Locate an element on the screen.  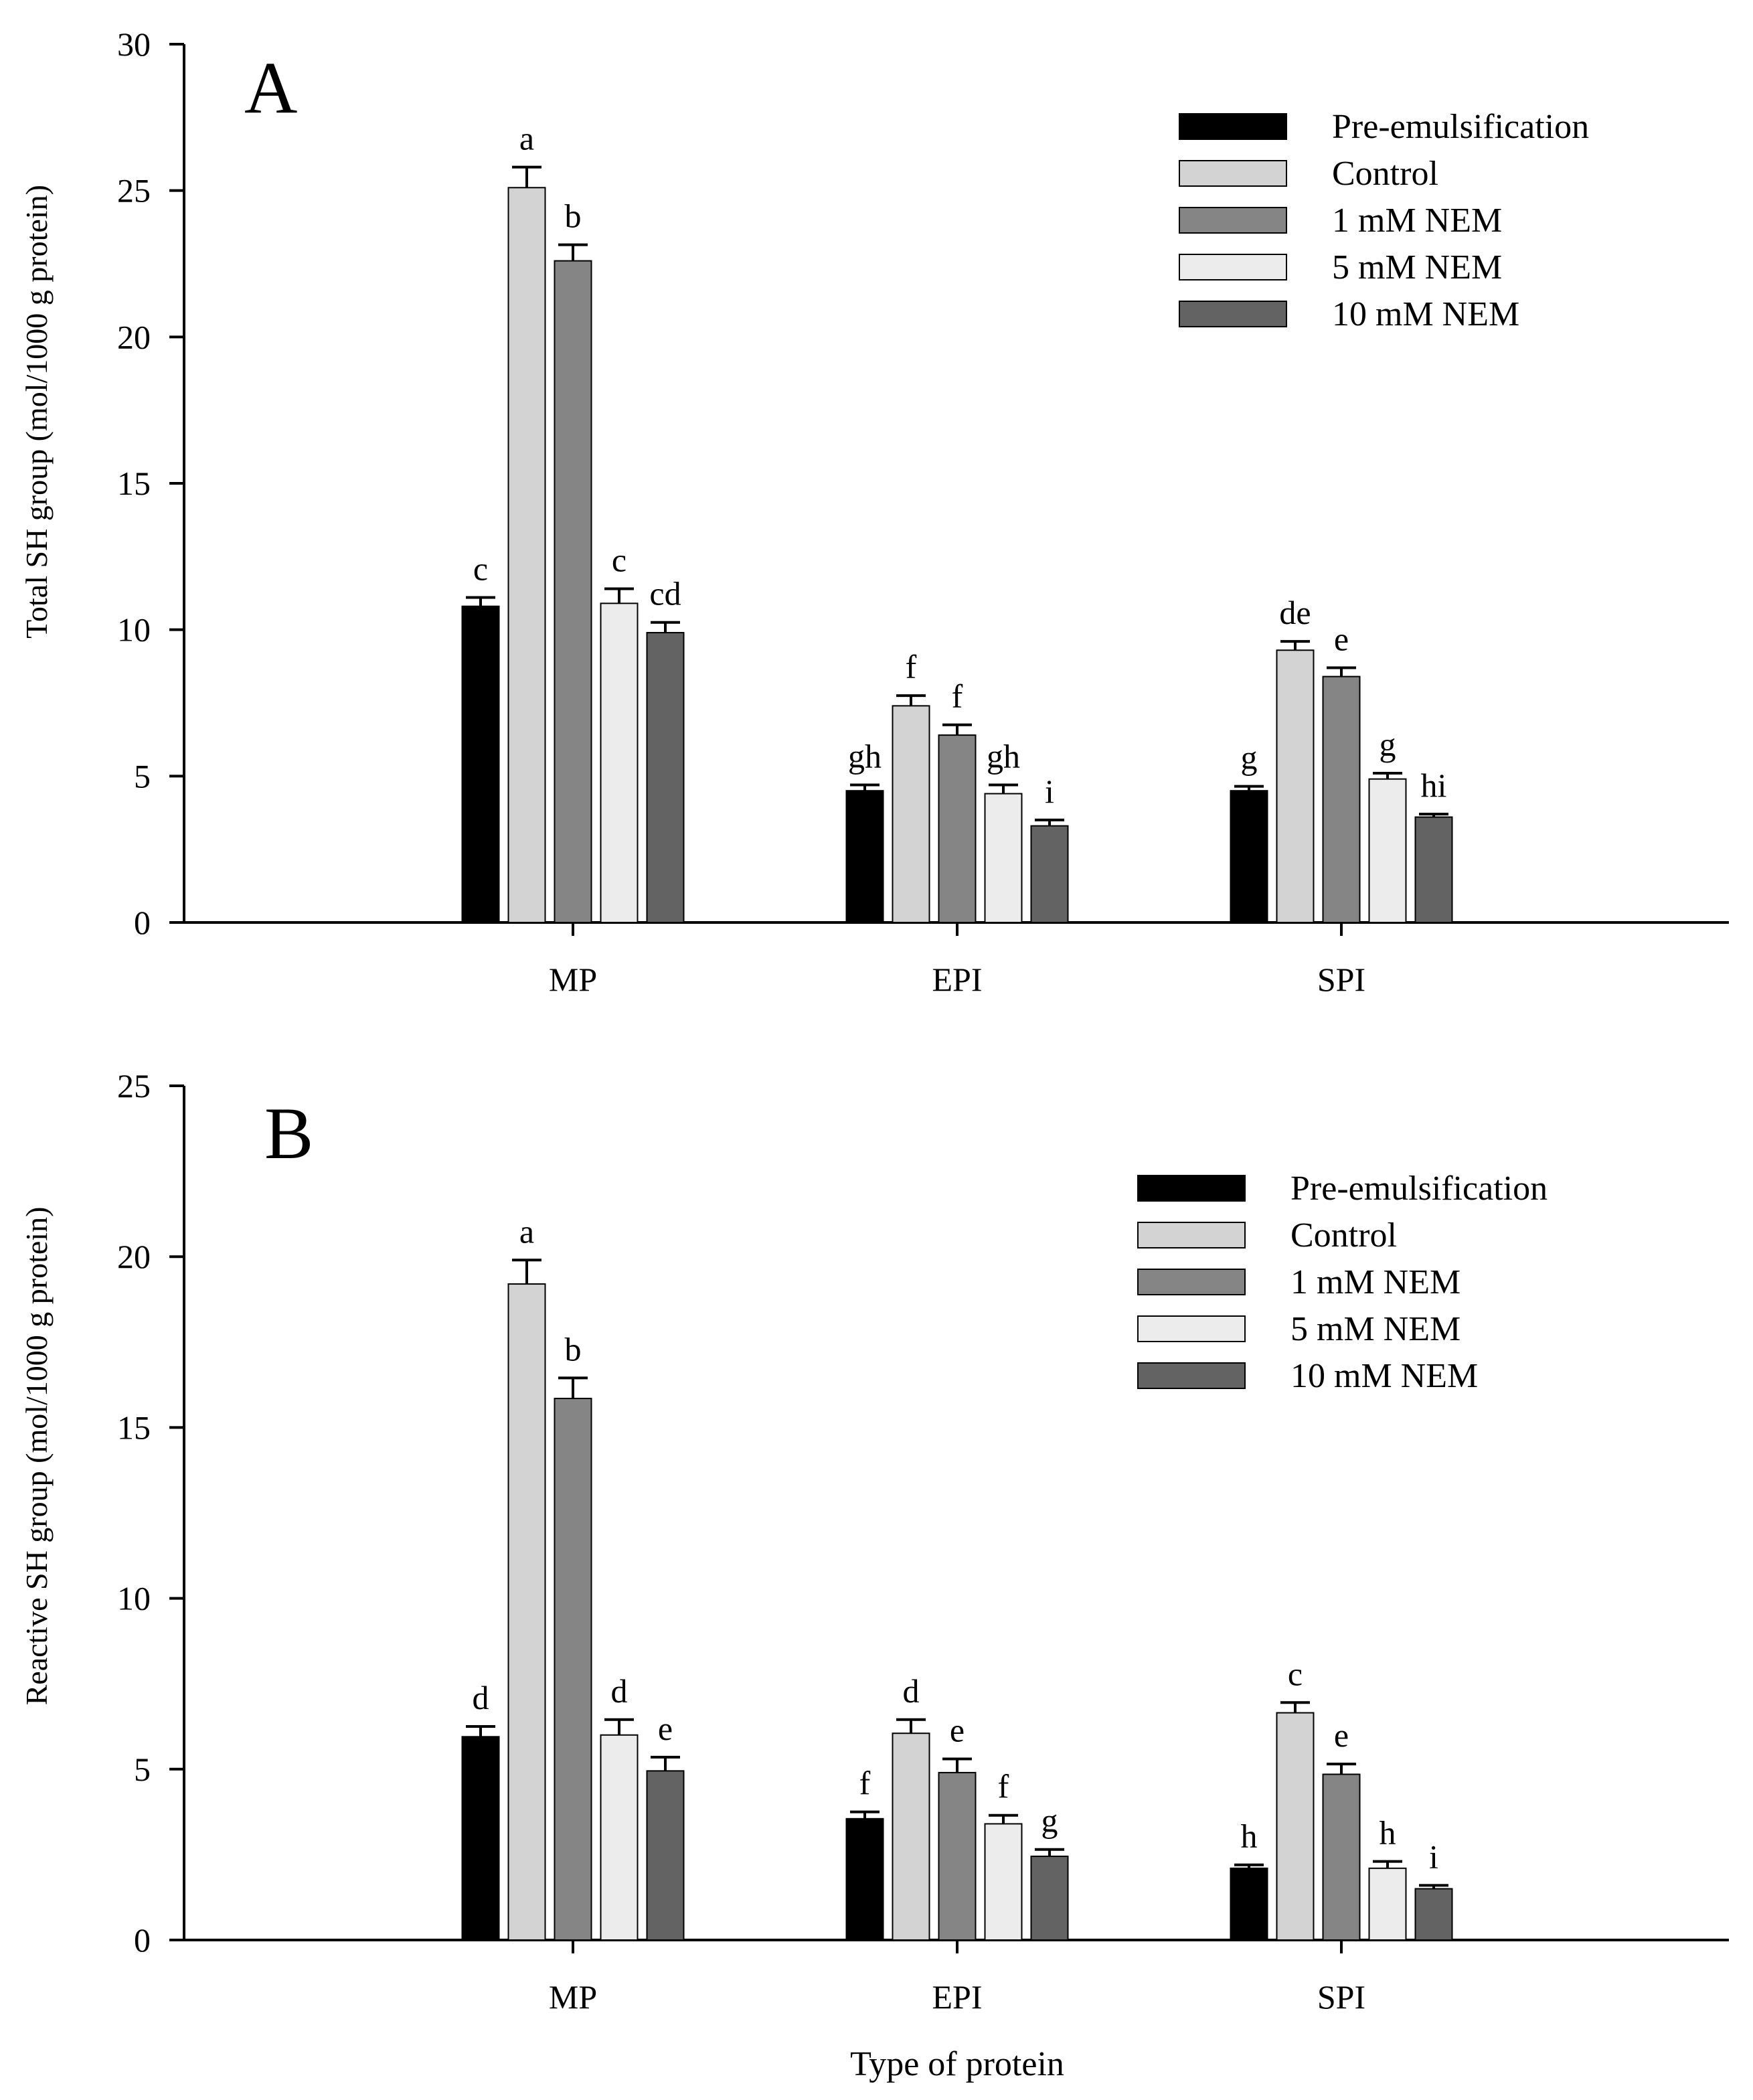
panel-a-y-axis-label: Total SH group (mol/1000 g protein) is located at coordinates (36, 412).